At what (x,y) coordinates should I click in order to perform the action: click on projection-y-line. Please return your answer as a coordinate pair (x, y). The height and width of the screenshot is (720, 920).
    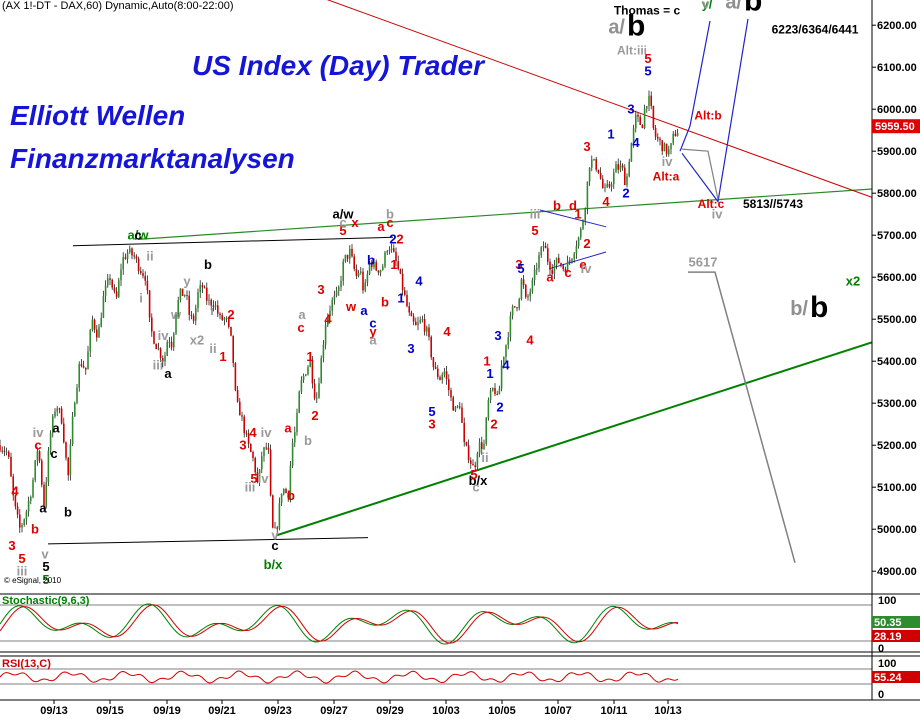
    Looking at the image, I should click on (695, 86).